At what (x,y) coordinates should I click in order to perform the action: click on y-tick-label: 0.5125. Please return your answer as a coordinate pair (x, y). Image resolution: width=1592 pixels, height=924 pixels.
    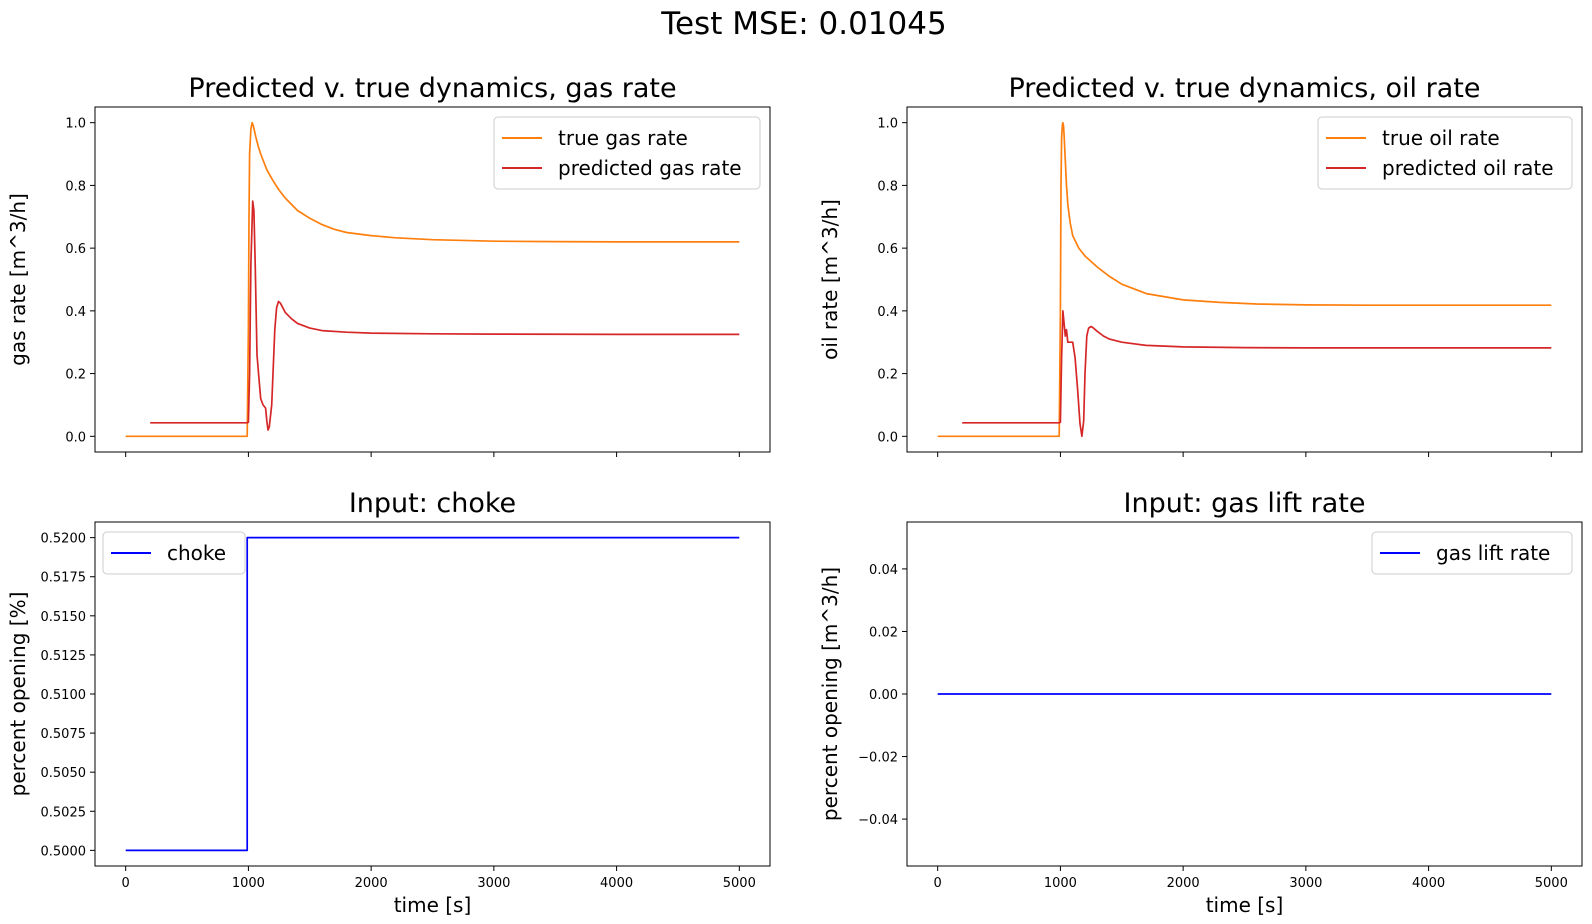
    Looking at the image, I should click on (64, 656).